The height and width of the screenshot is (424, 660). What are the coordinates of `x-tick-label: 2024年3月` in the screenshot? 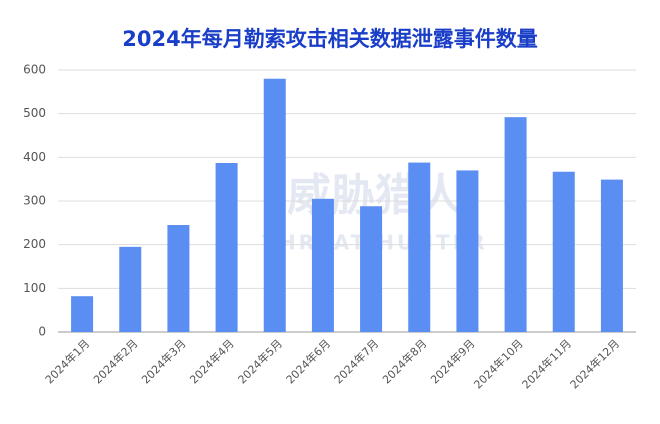 It's located at (163, 361).